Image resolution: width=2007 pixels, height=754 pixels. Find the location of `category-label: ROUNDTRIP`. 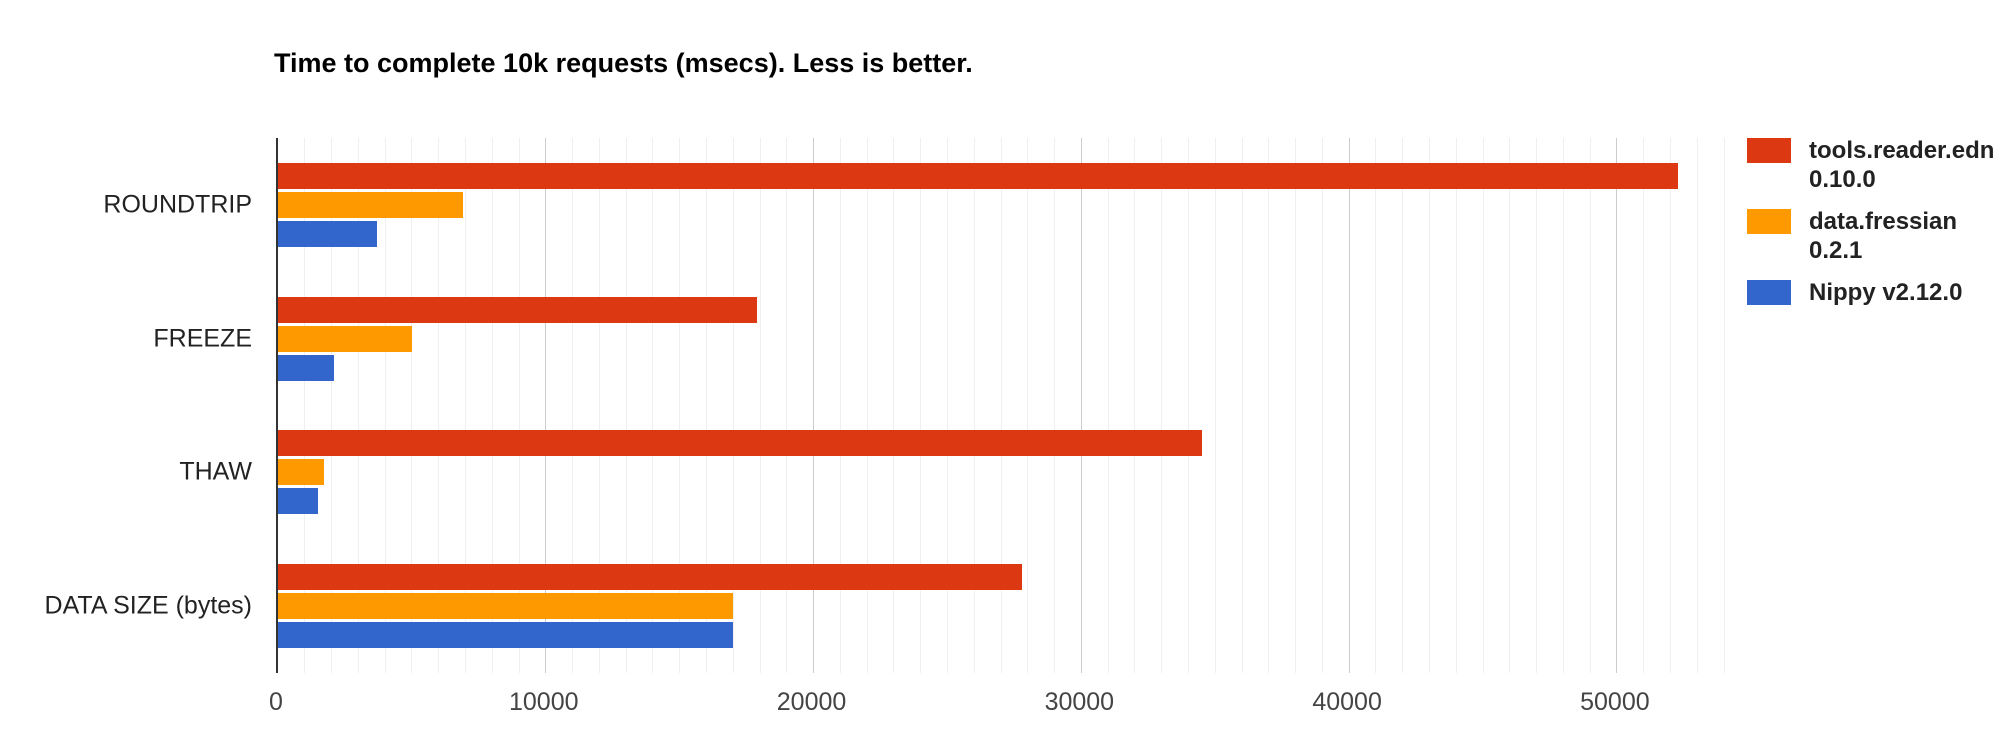

category-label: ROUNDTRIP is located at coordinates (177, 204).